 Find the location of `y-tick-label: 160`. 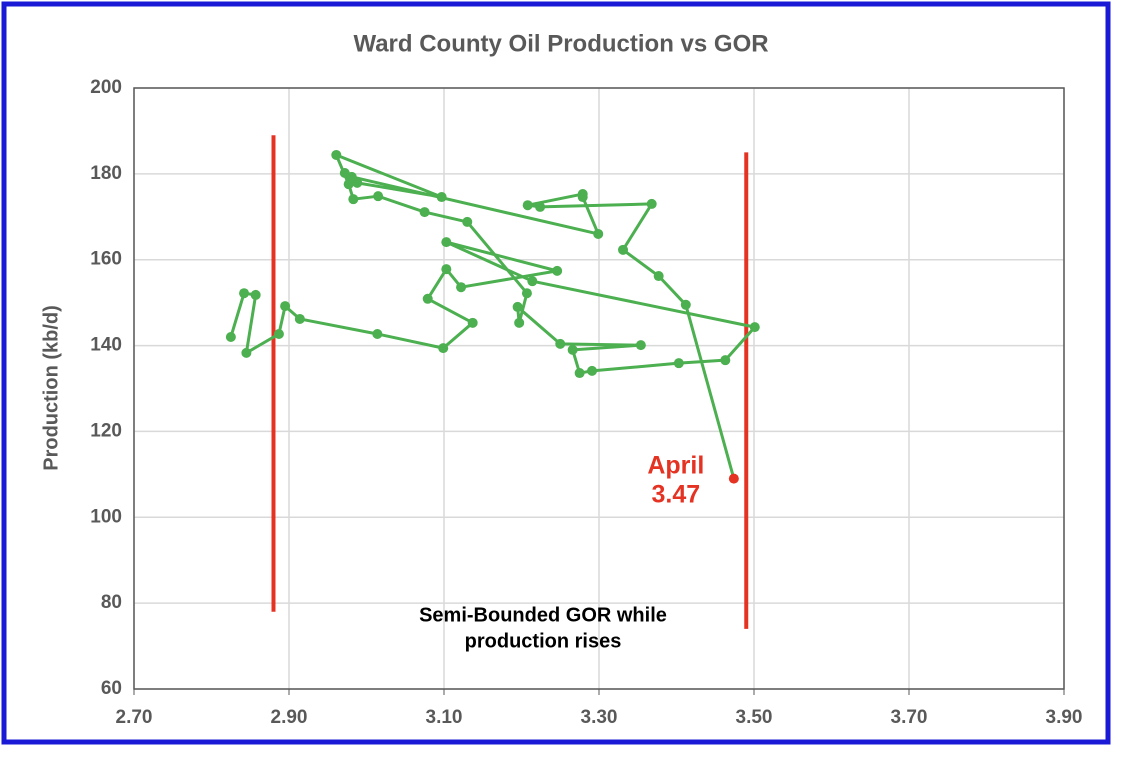

y-tick-label: 160 is located at coordinates (106, 259).